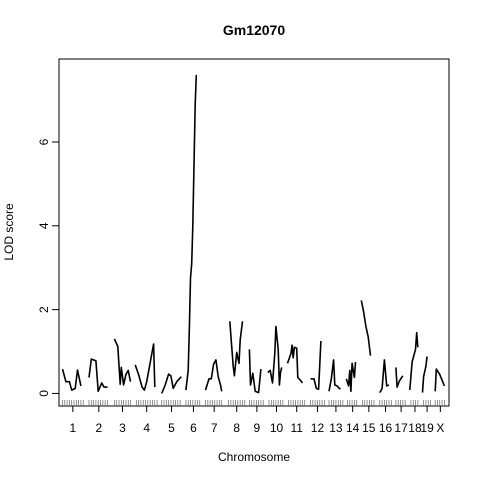  What do you see at coordinates (171, 428) in the screenshot?
I see `x-tick-label: 5` at bounding box center [171, 428].